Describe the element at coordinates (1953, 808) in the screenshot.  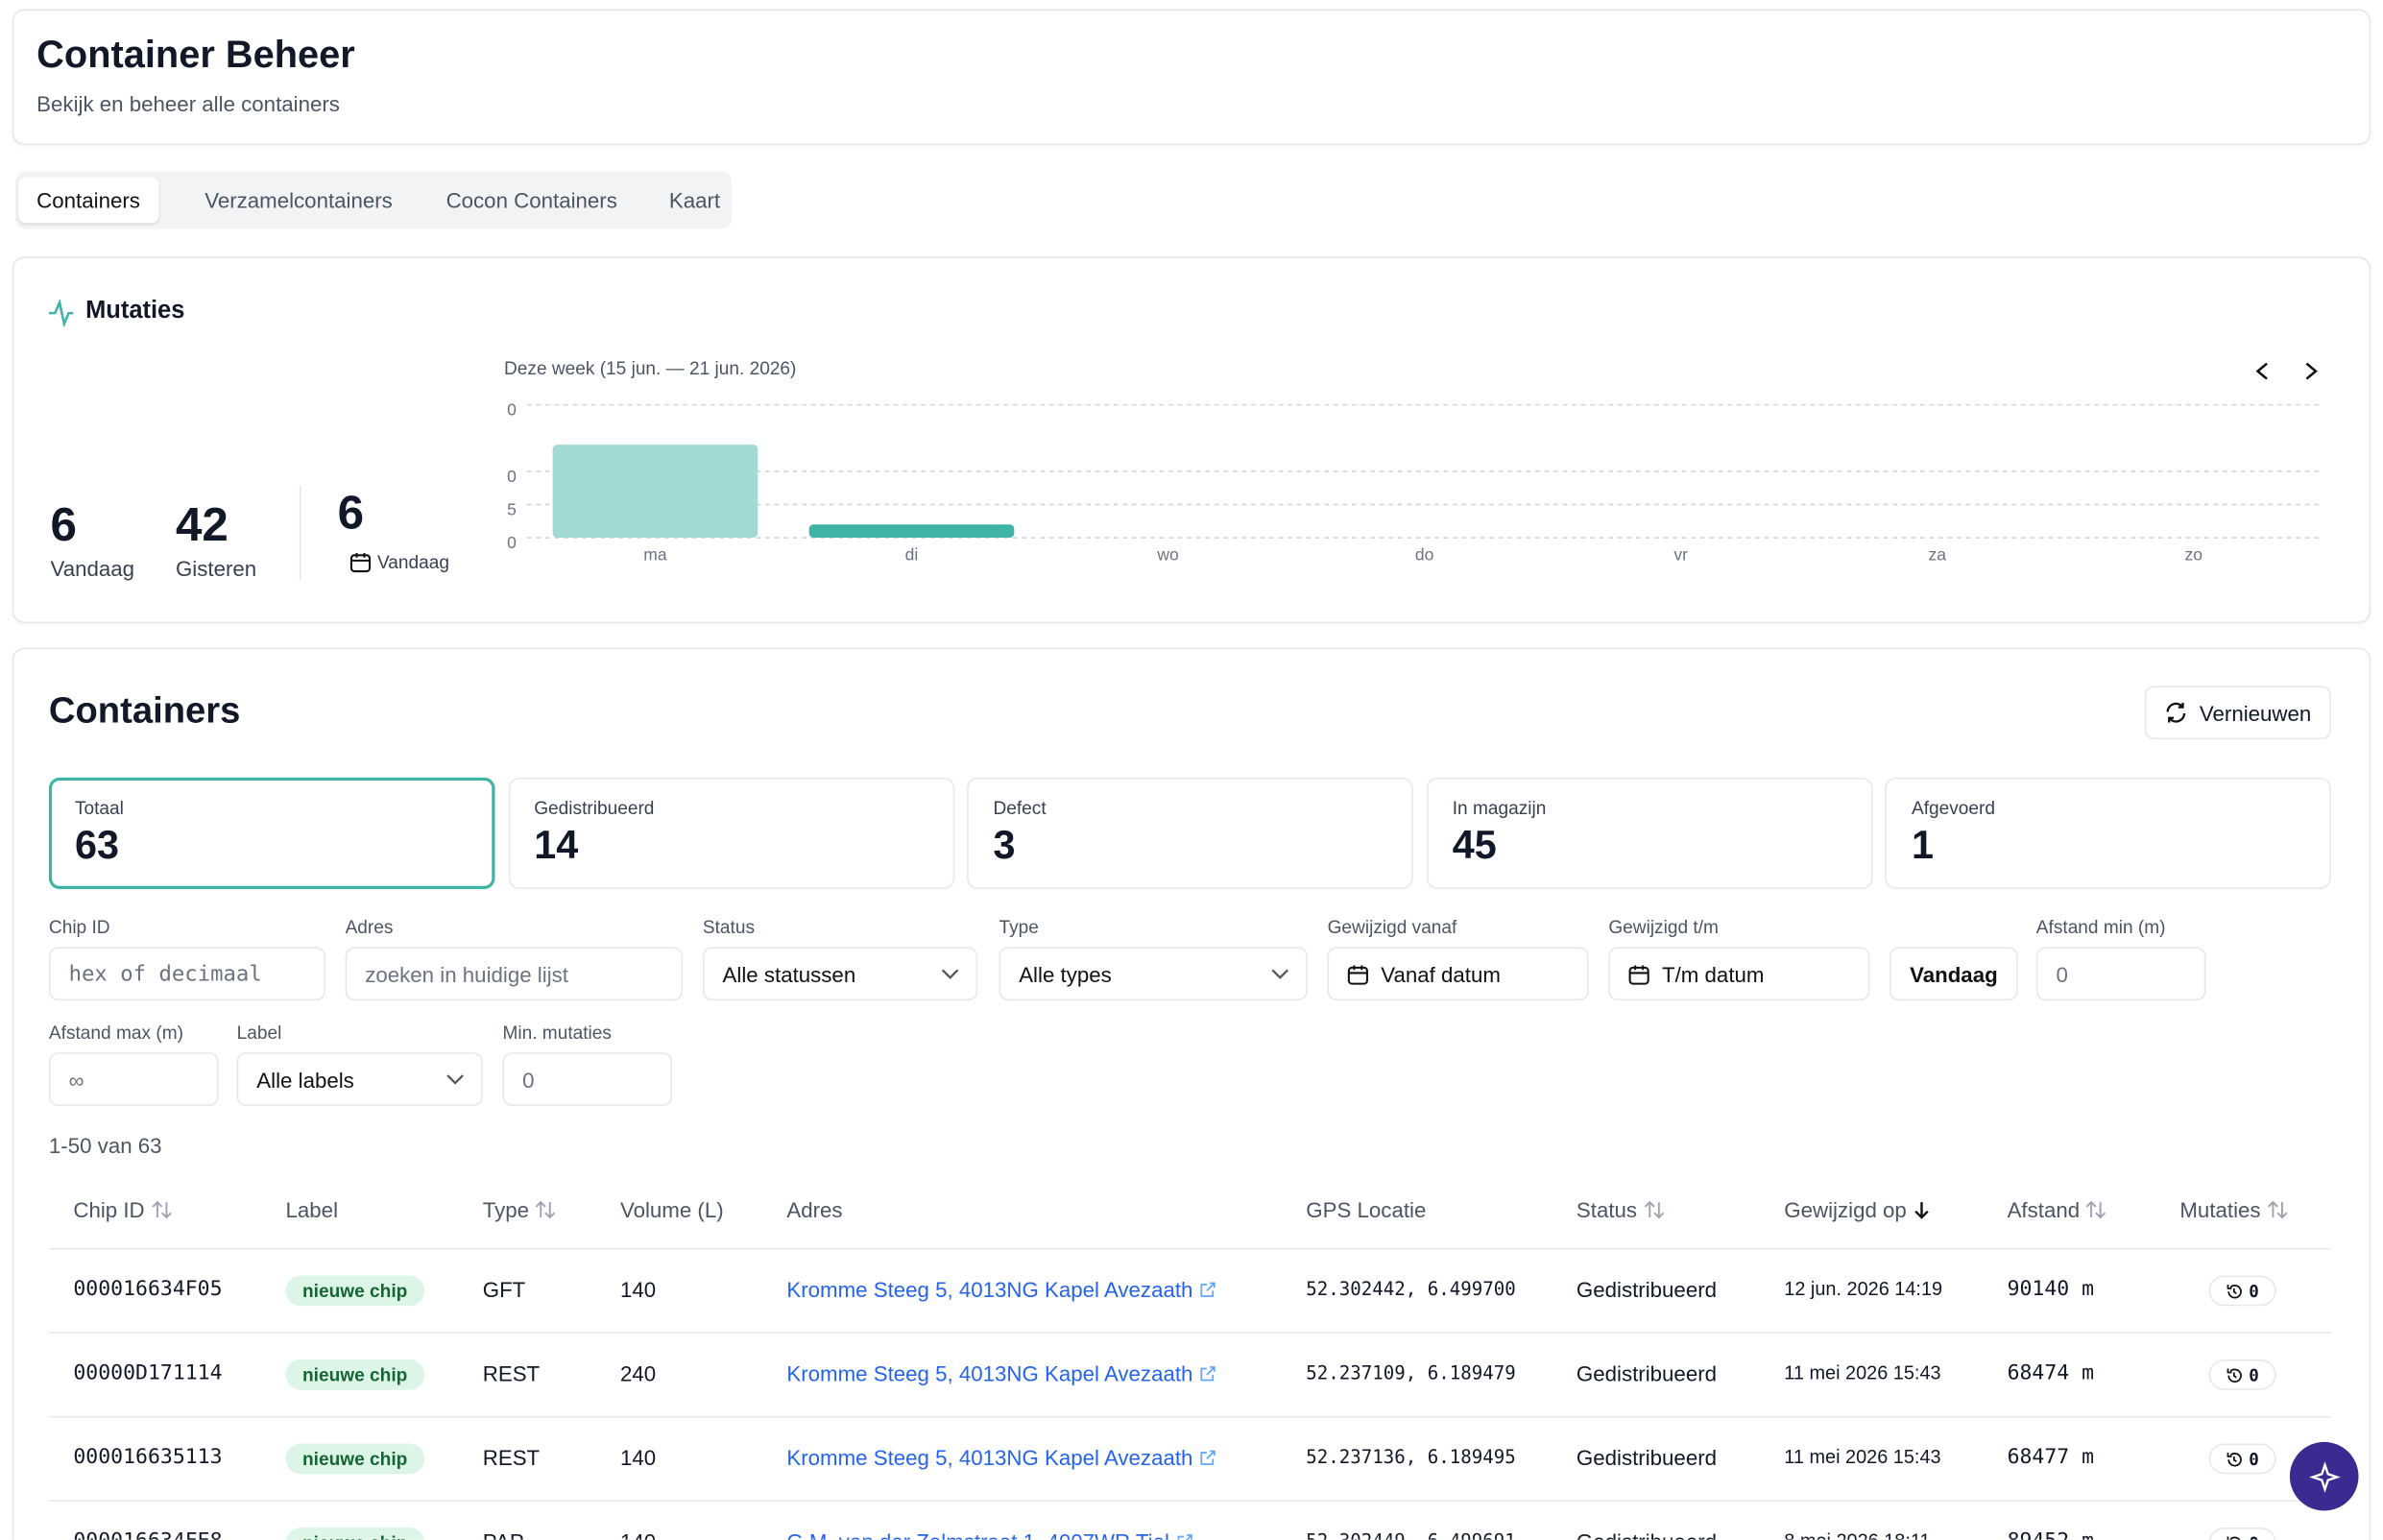
I see `summary-label: Afgevoerd` at that location.